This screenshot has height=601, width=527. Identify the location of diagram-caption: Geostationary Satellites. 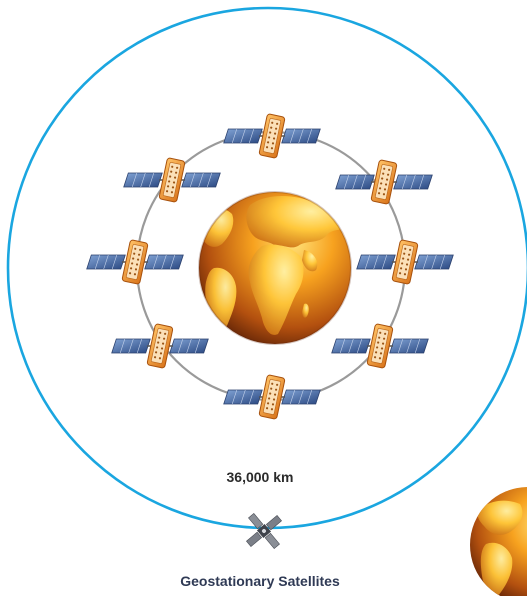
(260, 581).